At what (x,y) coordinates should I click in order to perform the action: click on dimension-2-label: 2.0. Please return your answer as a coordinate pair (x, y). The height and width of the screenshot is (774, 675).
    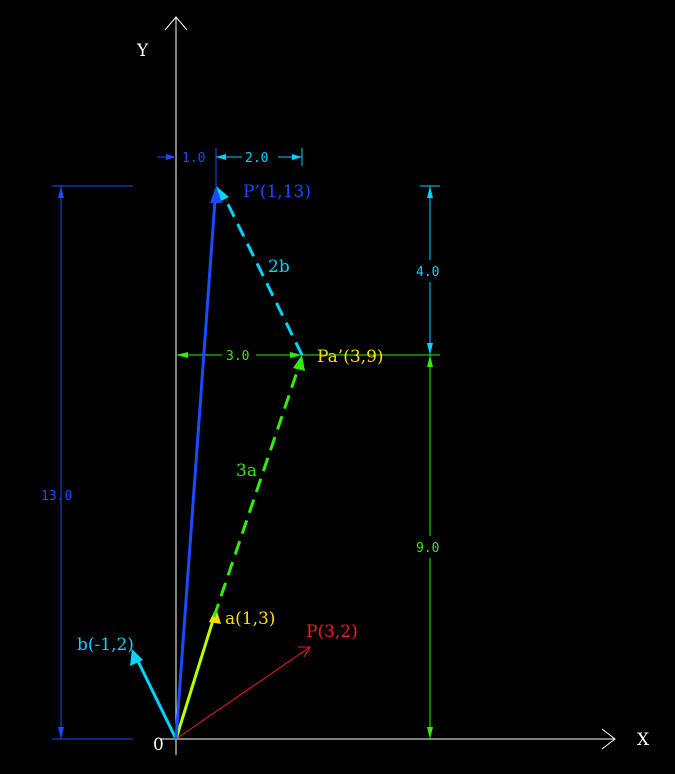
    Looking at the image, I should click on (256, 158).